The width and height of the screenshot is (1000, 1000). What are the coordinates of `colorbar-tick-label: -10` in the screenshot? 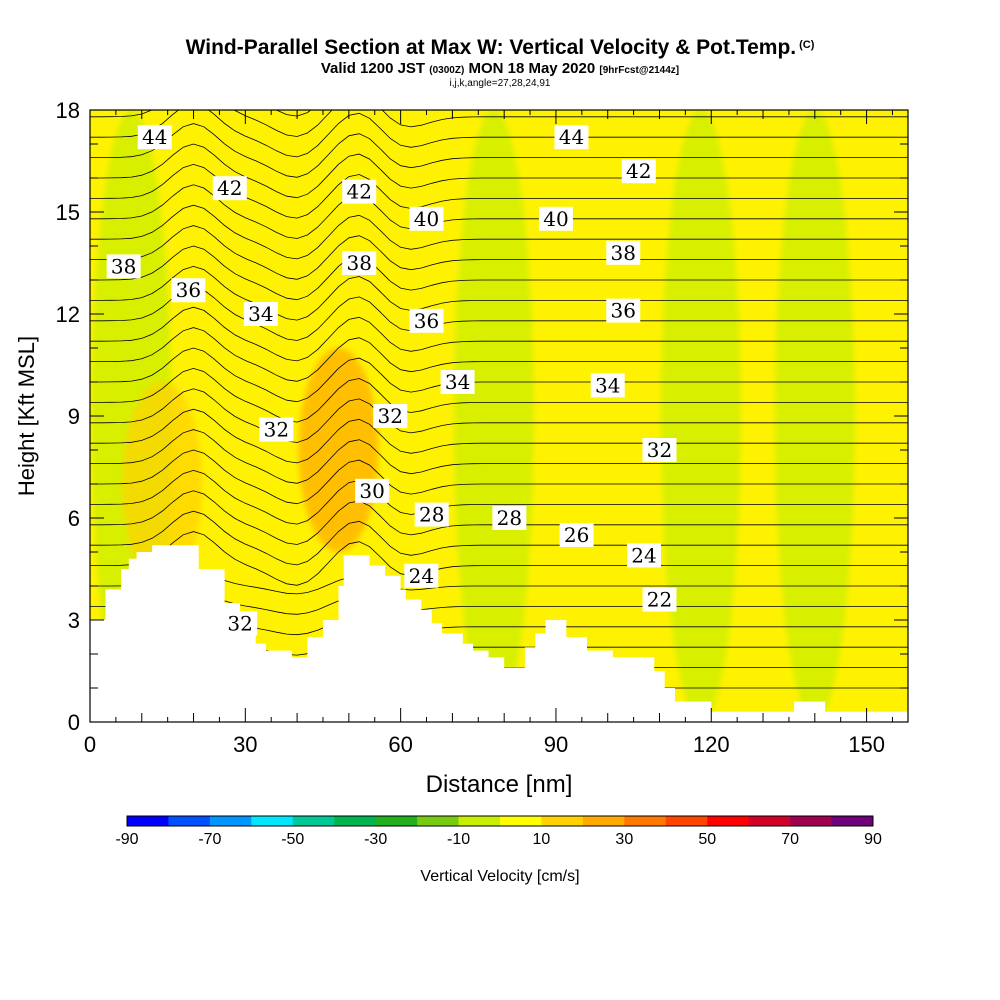 It's located at (458, 839).